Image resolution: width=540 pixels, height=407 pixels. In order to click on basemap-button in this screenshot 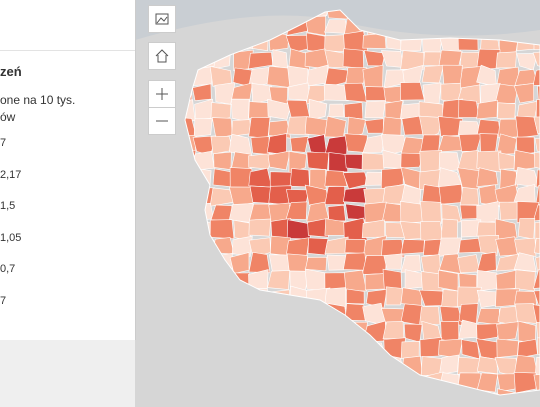, I will do `click(162, 19)`.